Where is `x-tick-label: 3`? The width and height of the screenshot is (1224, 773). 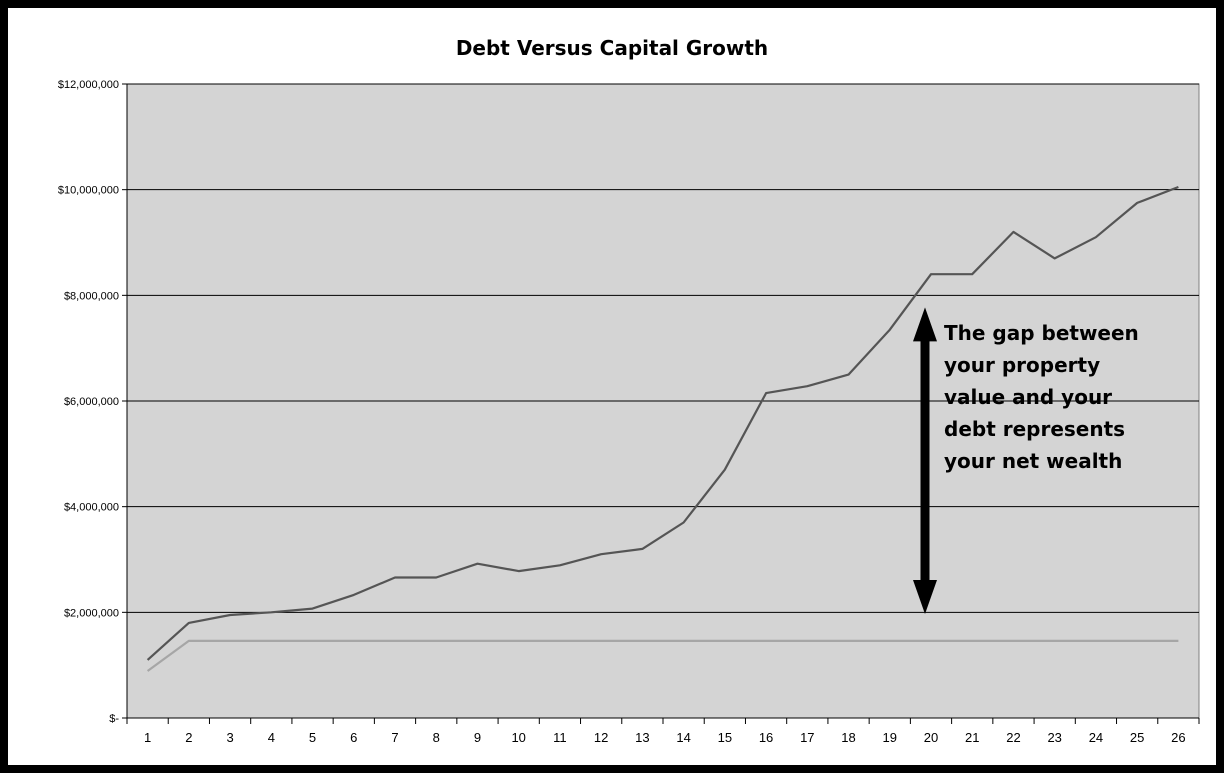 x-tick-label: 3 is located at coordinates (229, 737).